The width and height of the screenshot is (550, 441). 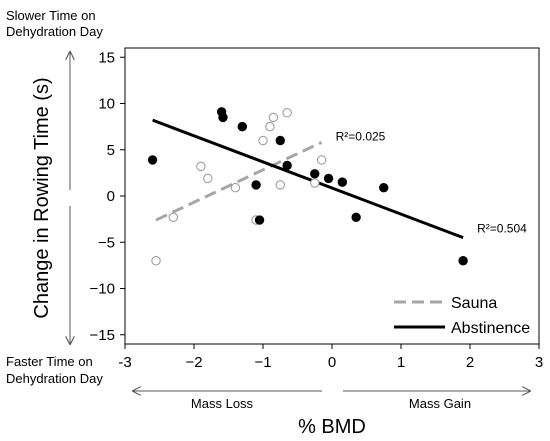 What do you see at coordinates (54, 31) in the screenshot?
I see `y-top-note-line2: Dehydration Day` at bounding box center [54, 31].